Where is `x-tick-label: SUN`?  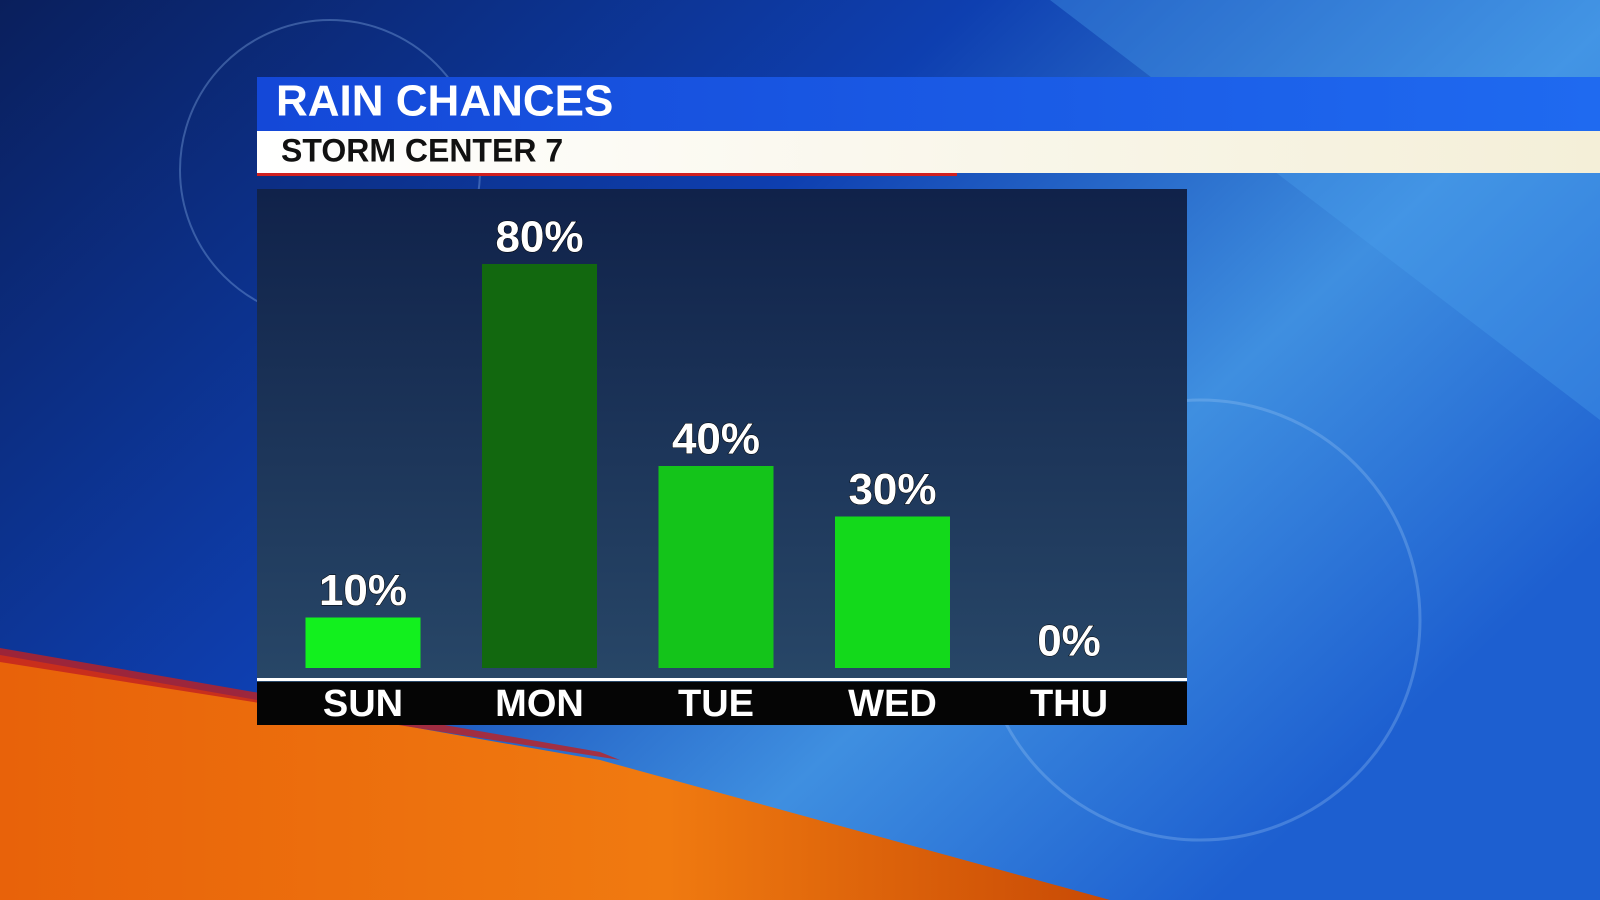 x-tick-label: SUN is located at coordinates (363, 704).